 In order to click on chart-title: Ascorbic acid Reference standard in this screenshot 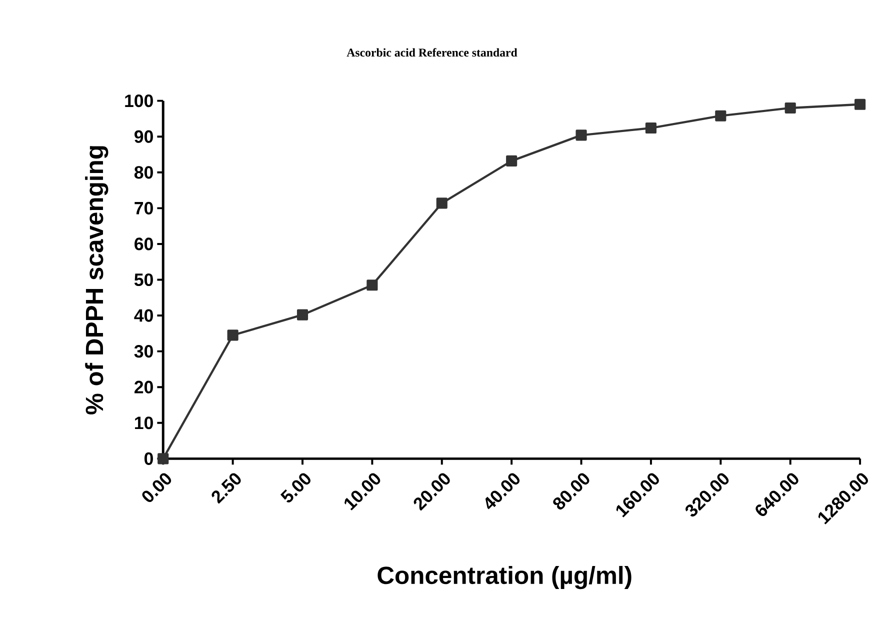, I will do `click(432, 52)`.